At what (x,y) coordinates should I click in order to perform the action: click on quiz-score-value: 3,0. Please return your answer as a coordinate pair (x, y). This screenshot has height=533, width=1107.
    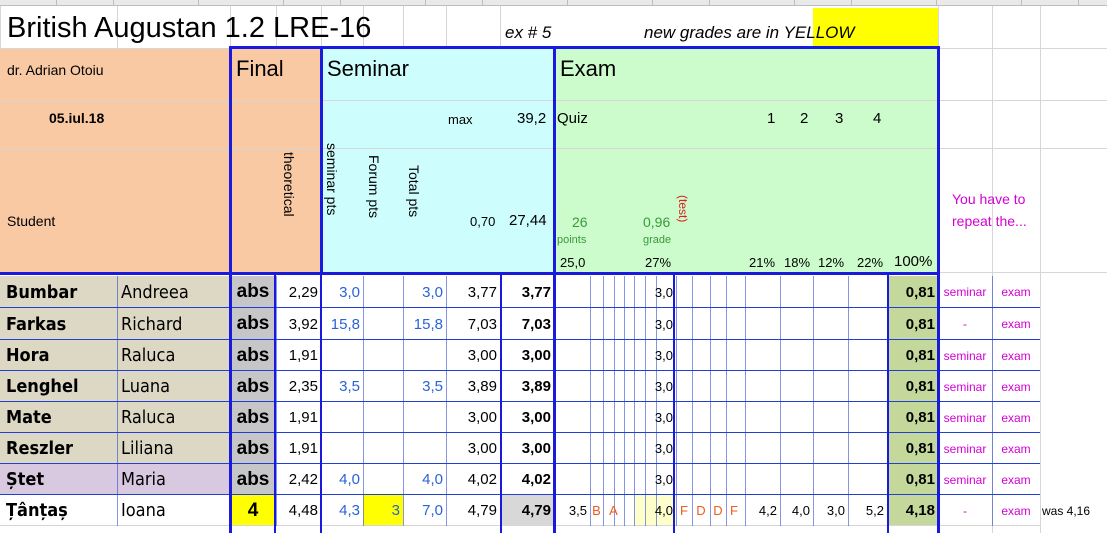
    Looking at the image, I should click on (835, 510).